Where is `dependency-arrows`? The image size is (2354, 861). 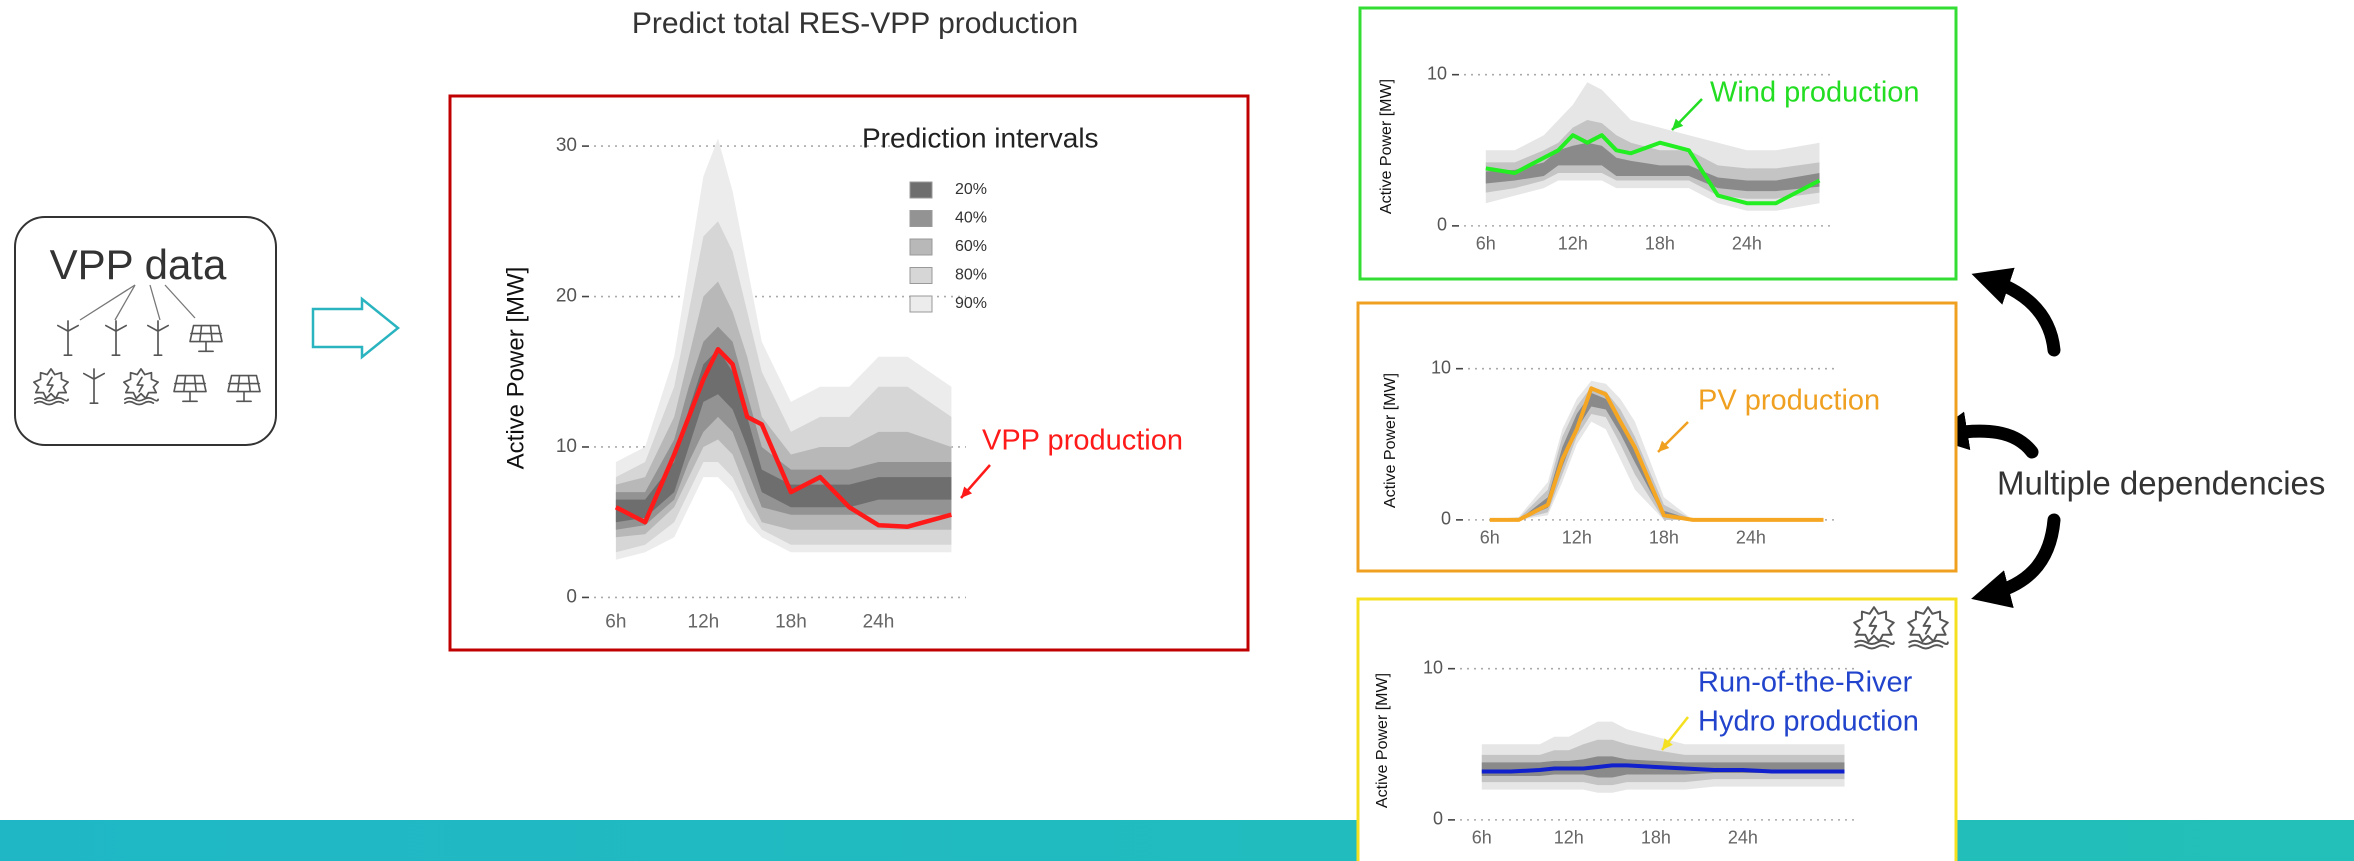
dependency-arrows is located at coordinates (1994, 438).